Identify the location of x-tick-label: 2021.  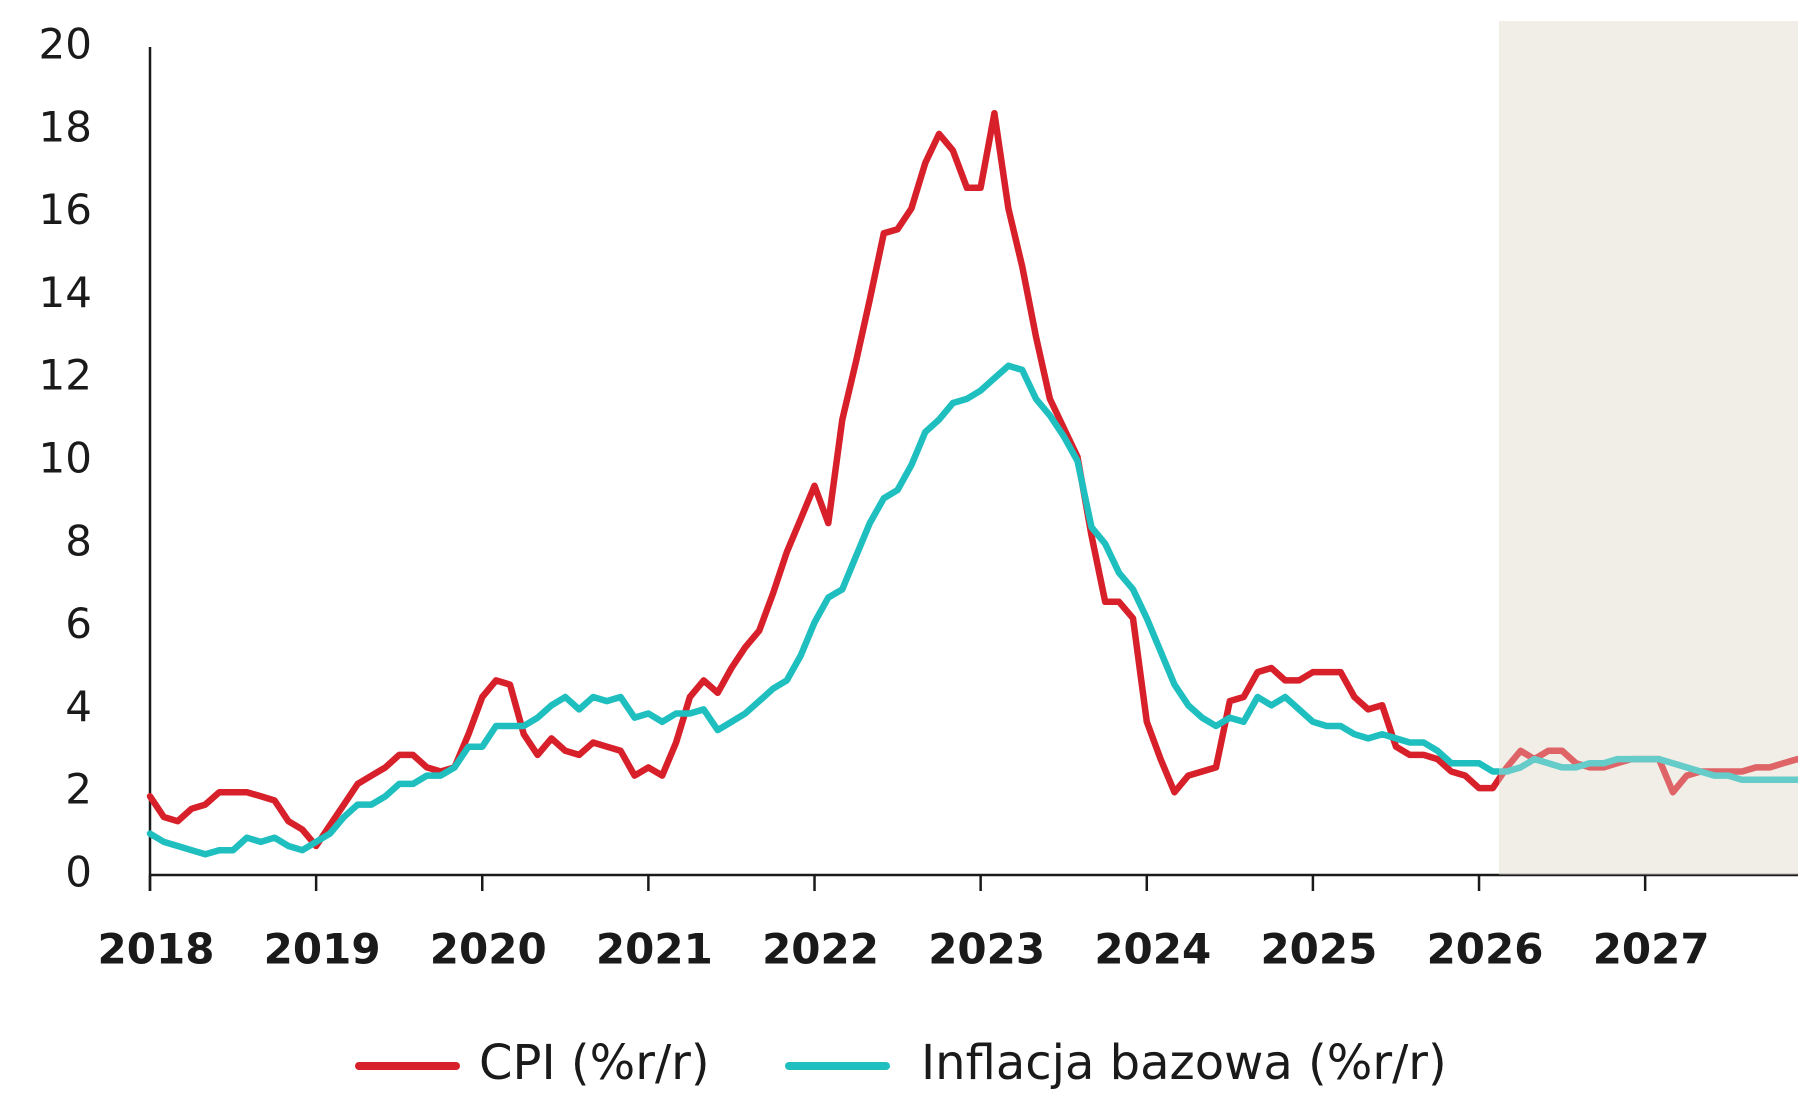
(654, 949).